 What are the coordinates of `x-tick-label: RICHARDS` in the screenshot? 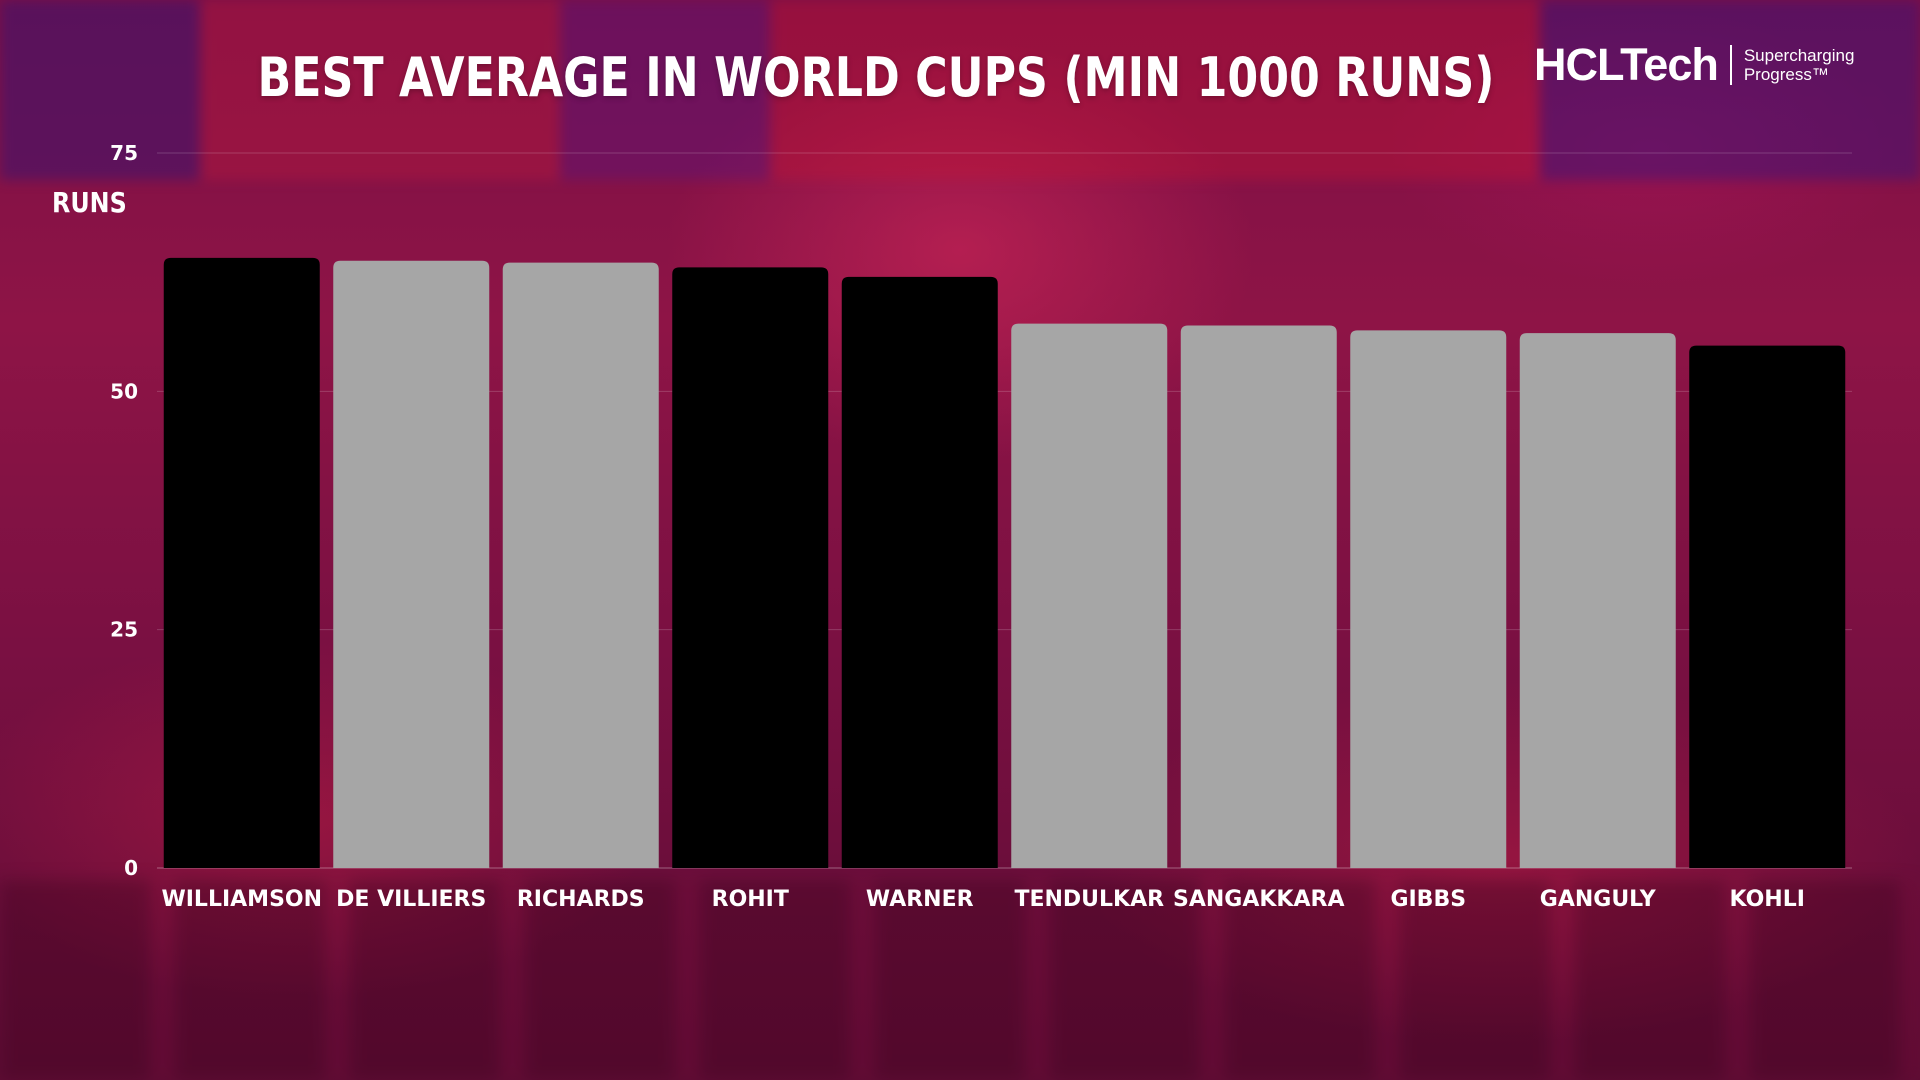 It's located at (581, 899).